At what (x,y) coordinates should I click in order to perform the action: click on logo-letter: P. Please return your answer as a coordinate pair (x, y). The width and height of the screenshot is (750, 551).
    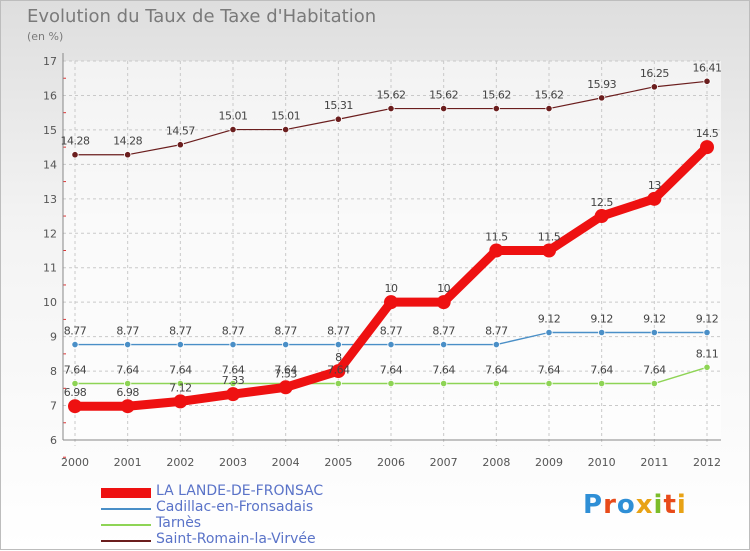
    Looking at the image, I should click on (593, 505).